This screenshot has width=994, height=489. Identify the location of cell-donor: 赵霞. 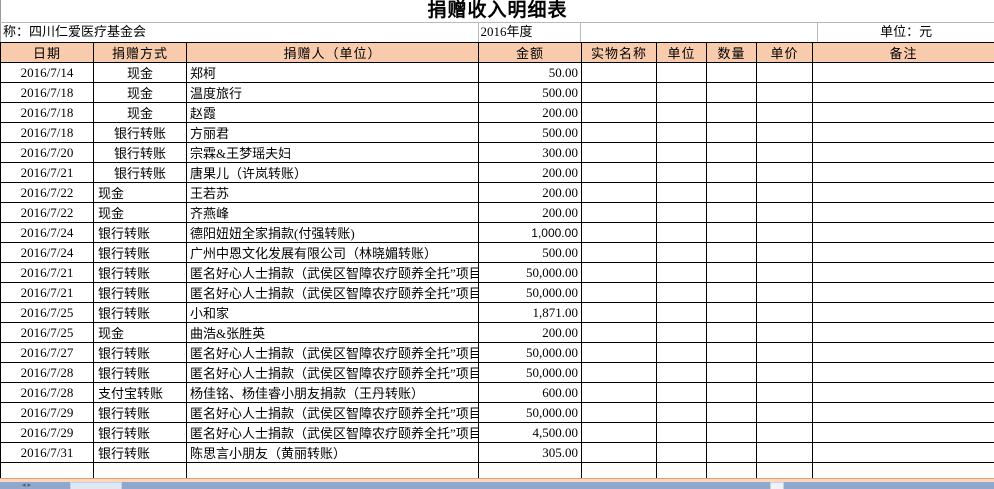
(332, 112).